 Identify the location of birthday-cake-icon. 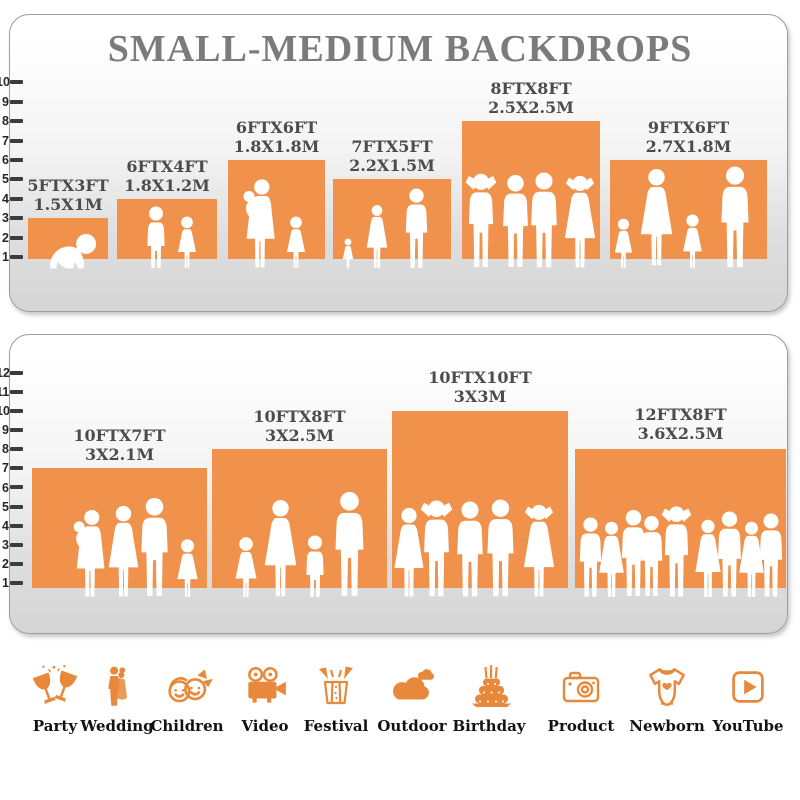
(491, 686).